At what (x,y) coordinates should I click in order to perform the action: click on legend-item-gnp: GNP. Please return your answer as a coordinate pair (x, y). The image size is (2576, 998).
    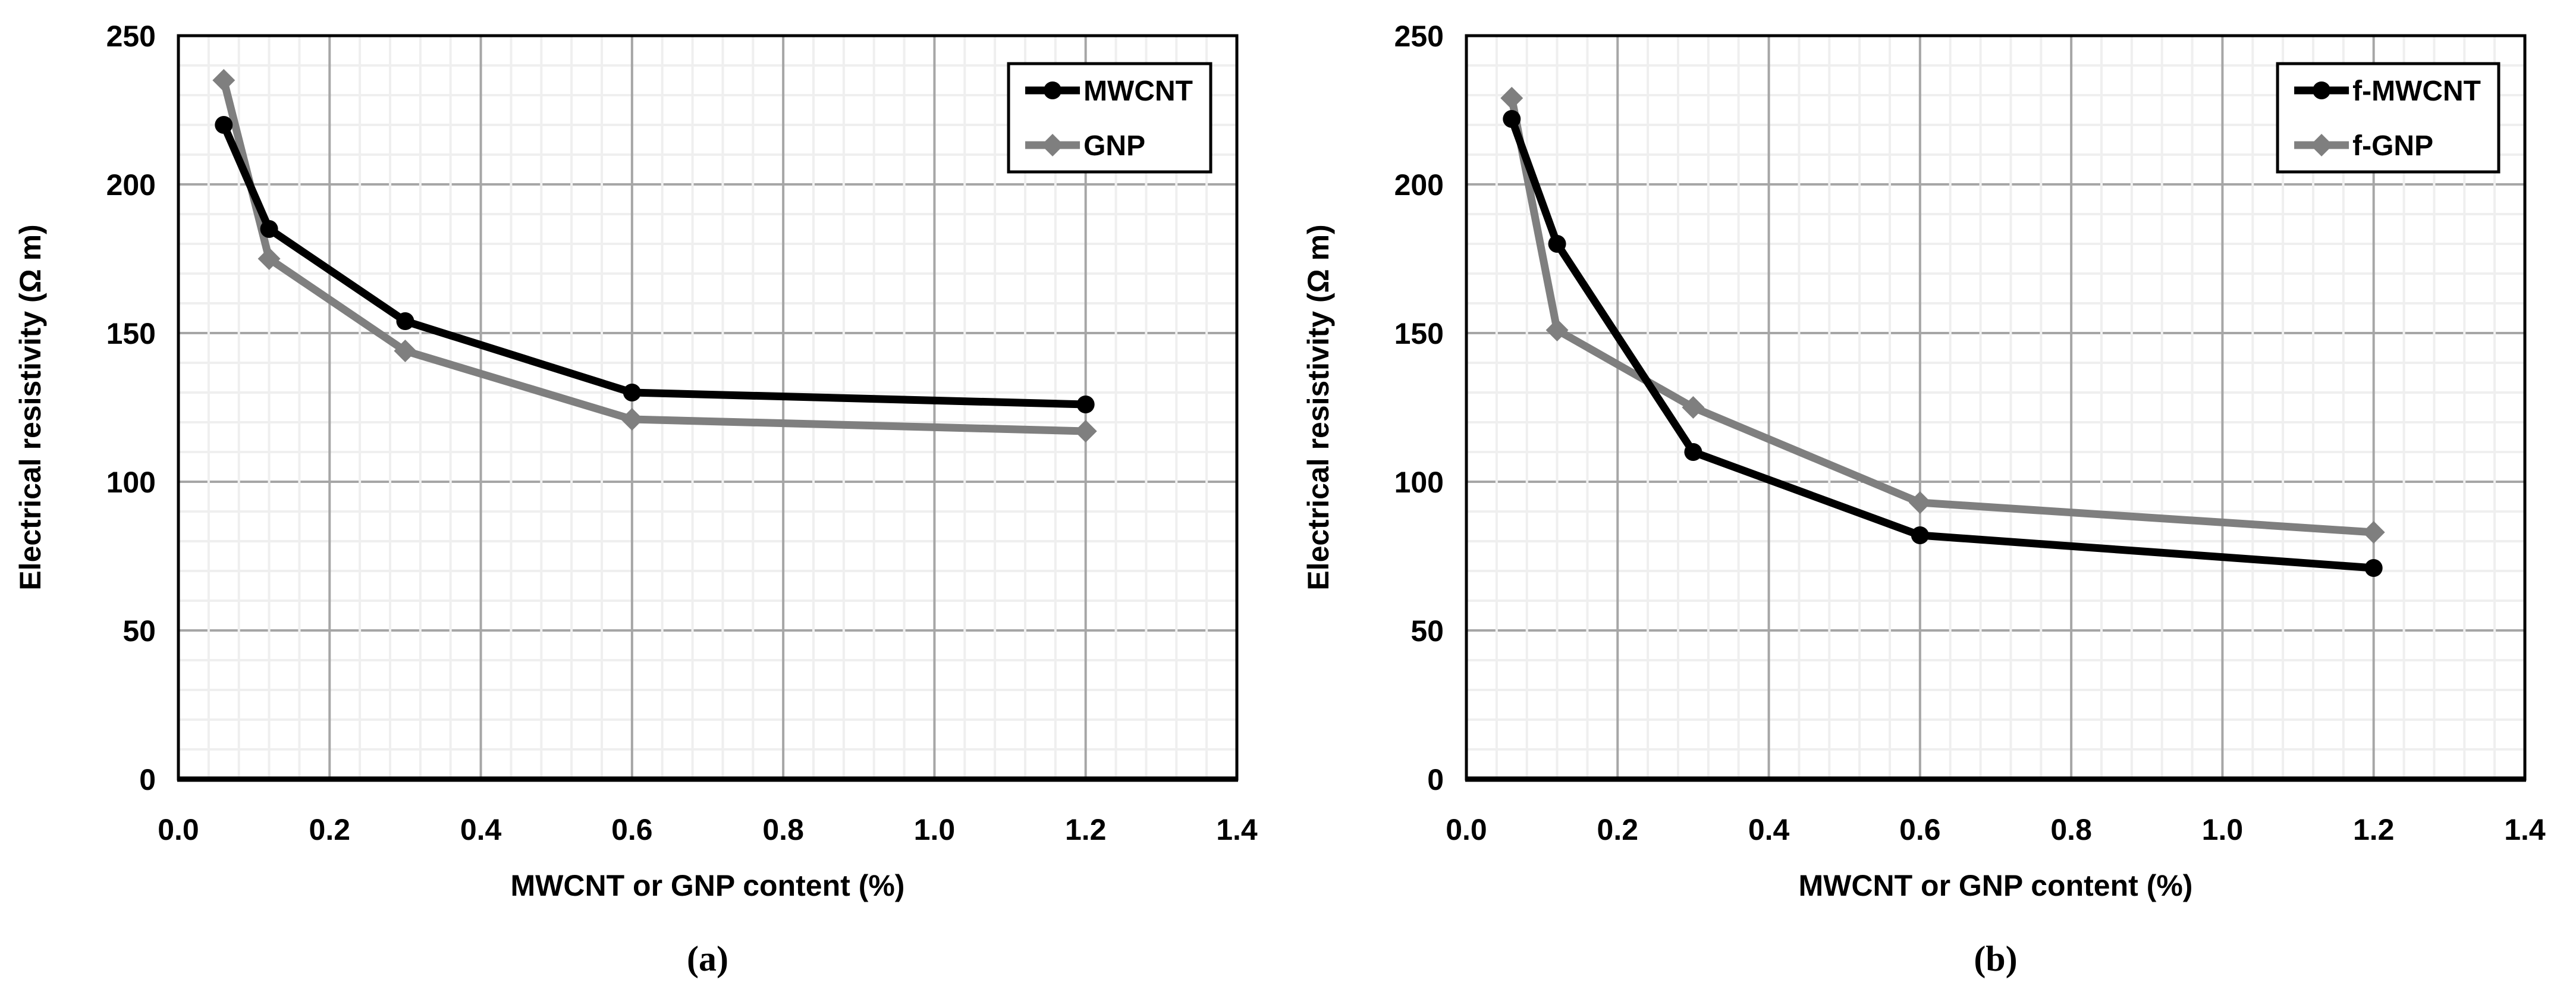
    Looking at the image, I should click on (1085, 146).